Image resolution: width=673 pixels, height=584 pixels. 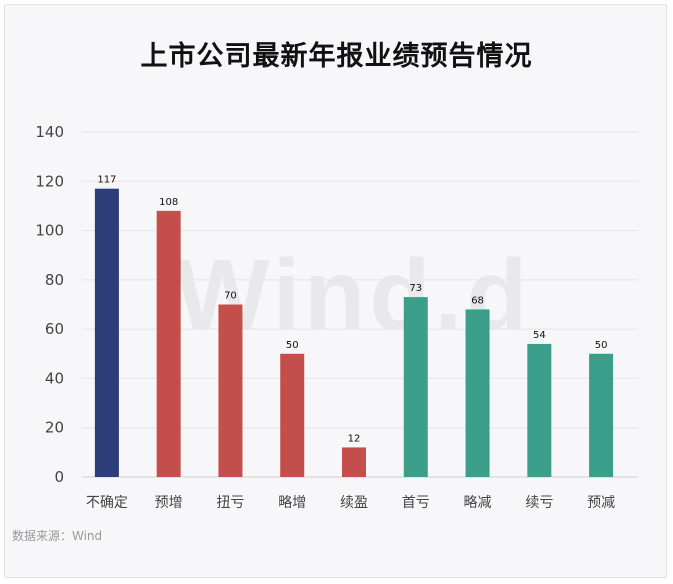 I want to click on x-tick-label: 扭亏, so click(x=230, y=503).